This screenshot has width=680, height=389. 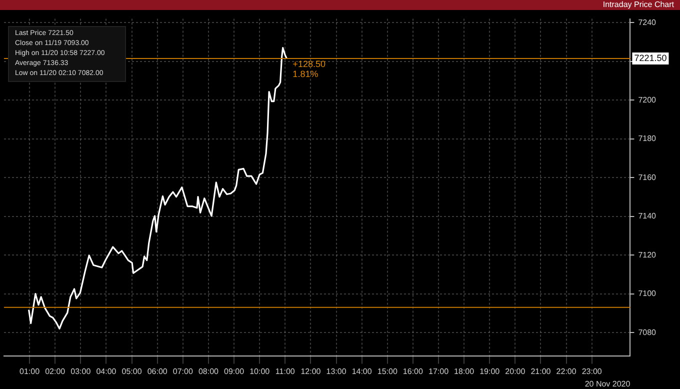 I want to click on x-tick-label: 07:00, so click(x=183, y=371).